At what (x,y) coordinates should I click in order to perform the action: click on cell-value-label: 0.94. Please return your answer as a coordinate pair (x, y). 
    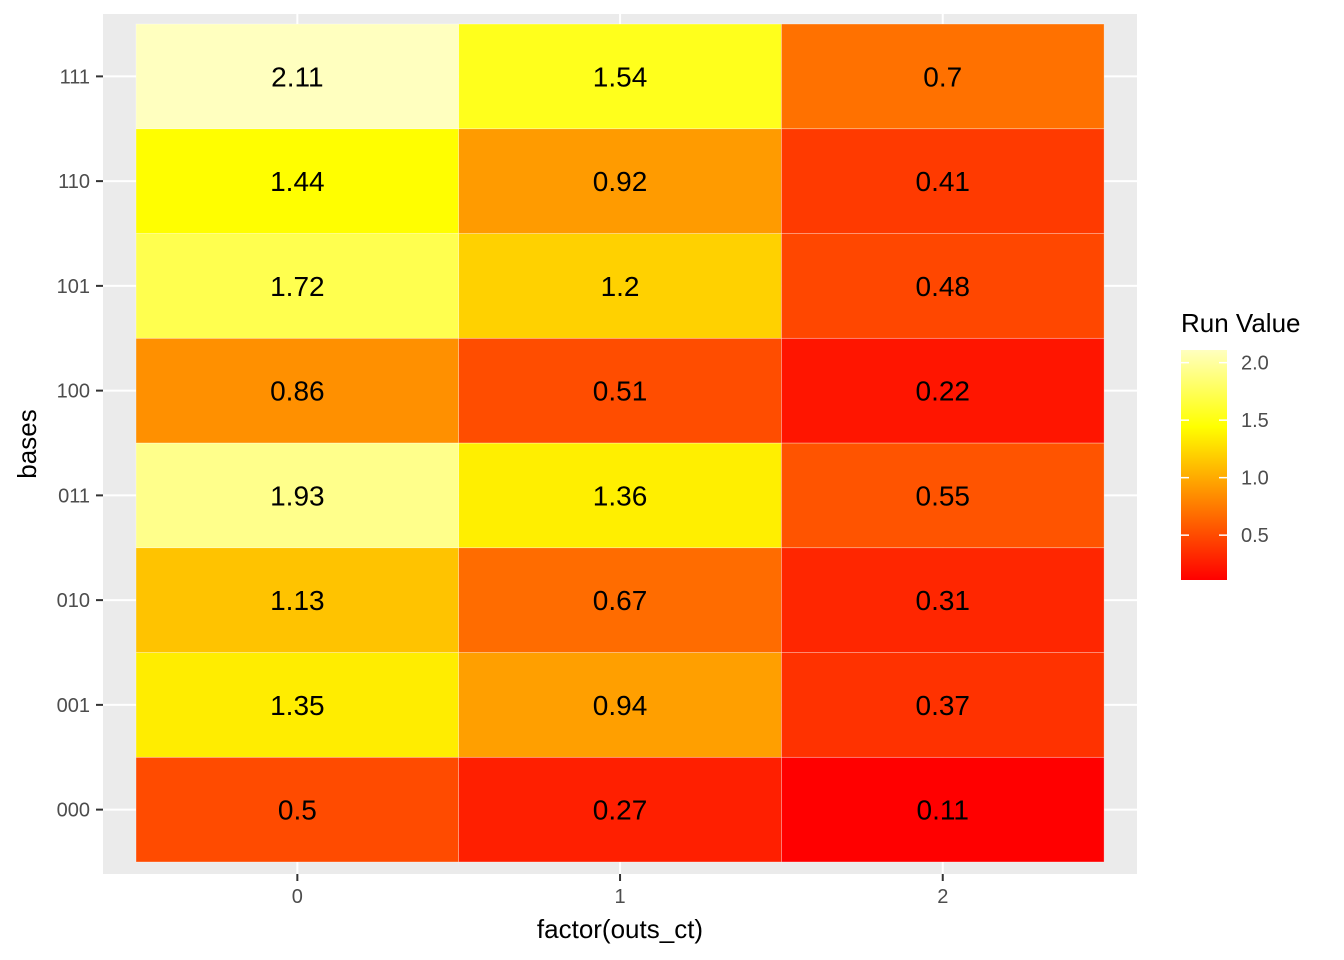
    Looking at the image, I should click on (620, 705).